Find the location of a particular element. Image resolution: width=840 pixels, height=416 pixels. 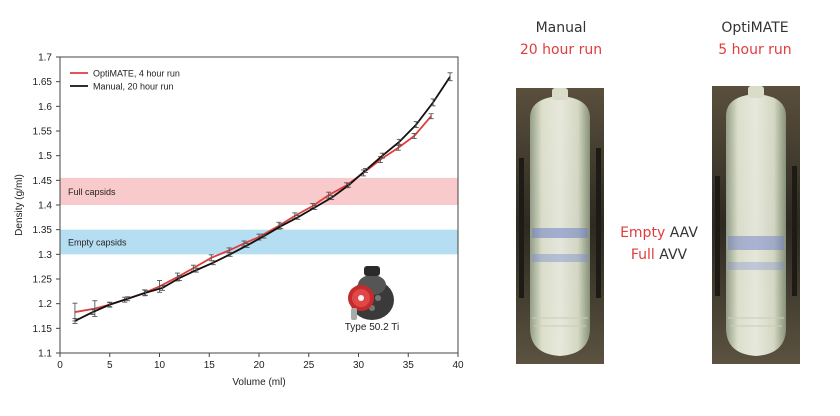

x-tick-label-2: 10 is located at coordinates (160, 365).